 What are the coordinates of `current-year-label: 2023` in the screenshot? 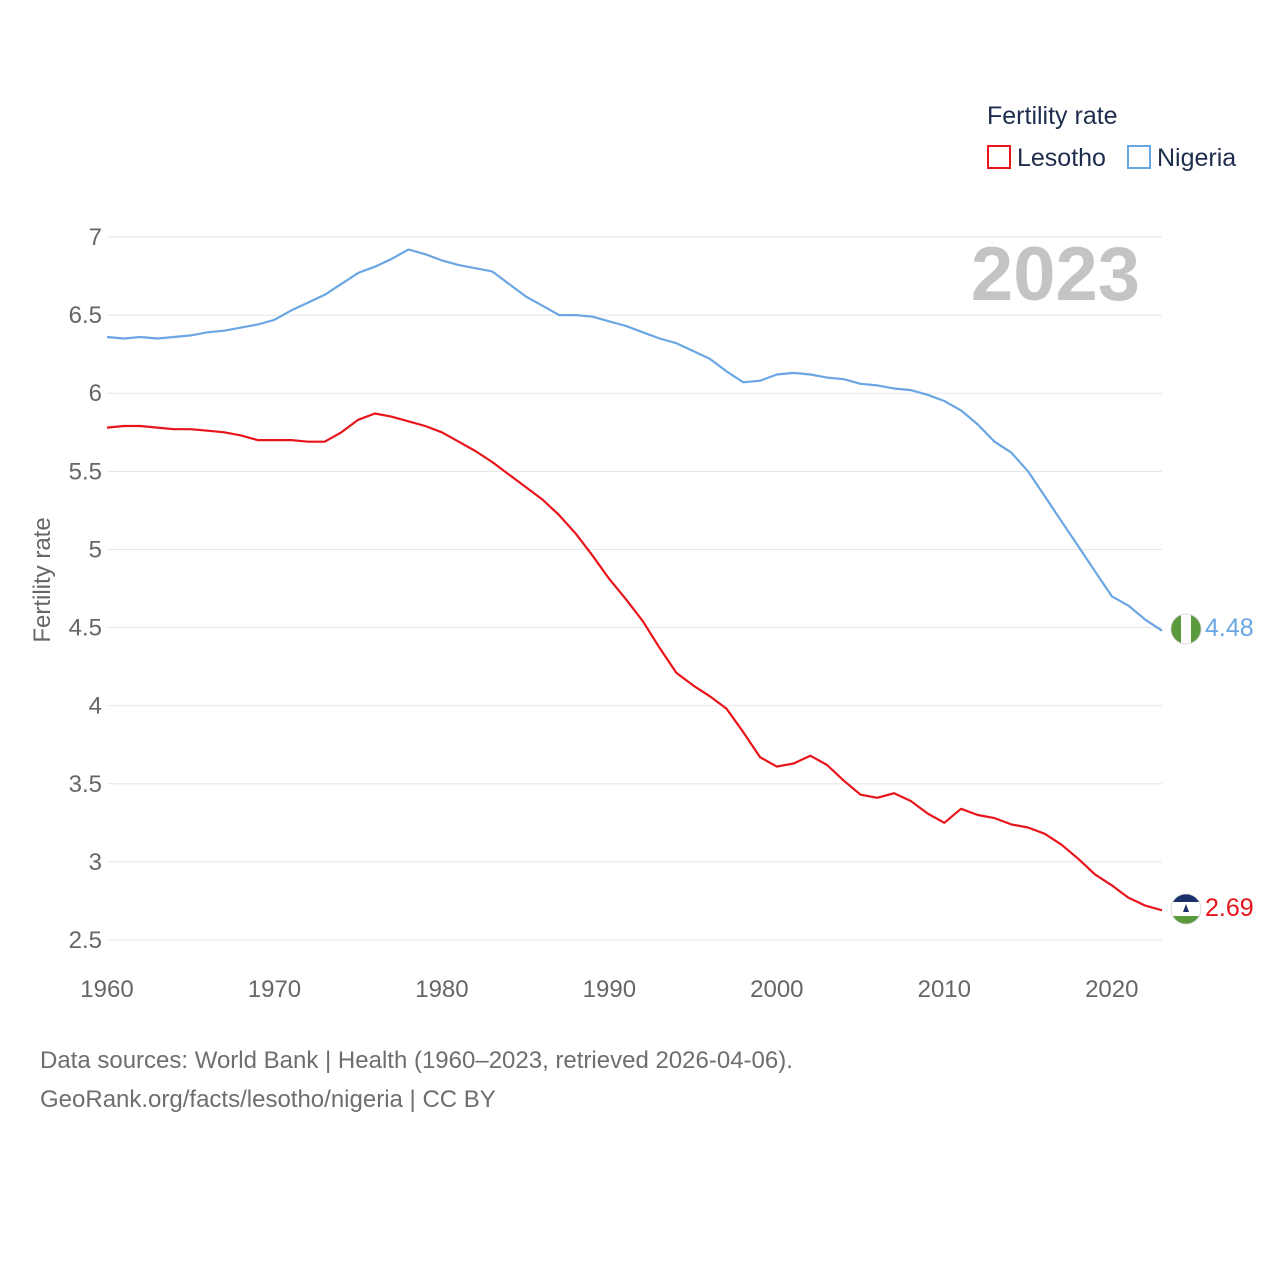 It's located at (1055, 274).